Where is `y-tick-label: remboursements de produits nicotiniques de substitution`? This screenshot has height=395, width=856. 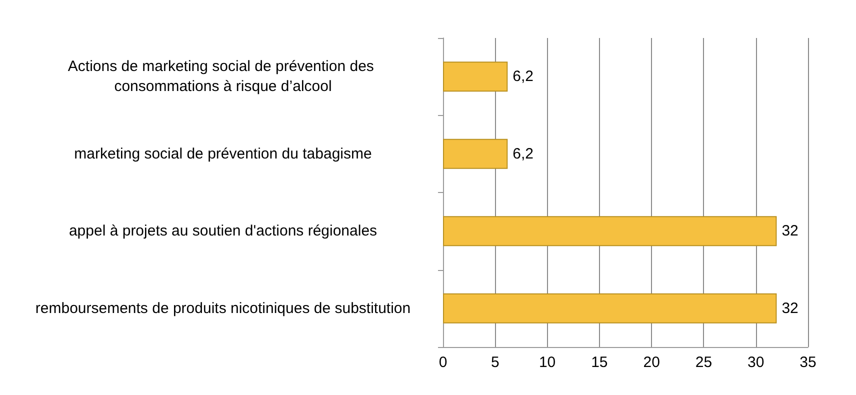 y-tick-label: remboursements de produits nicotiniques de substitution is located at coordinates (223, 308).